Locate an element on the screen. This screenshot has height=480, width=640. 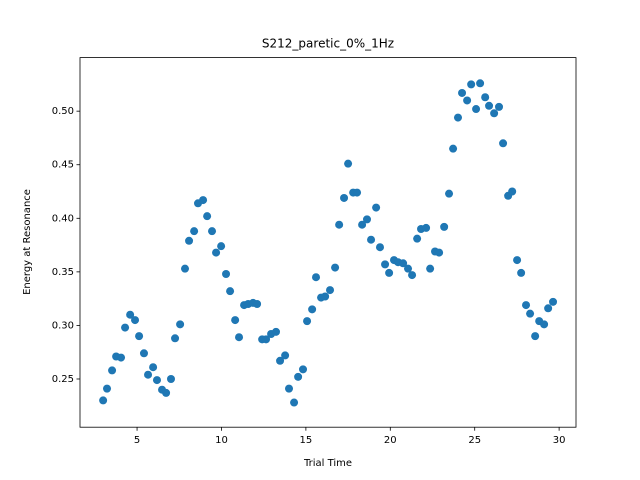
y-tick-label: 0.35 is located at coordinates (63, 272).